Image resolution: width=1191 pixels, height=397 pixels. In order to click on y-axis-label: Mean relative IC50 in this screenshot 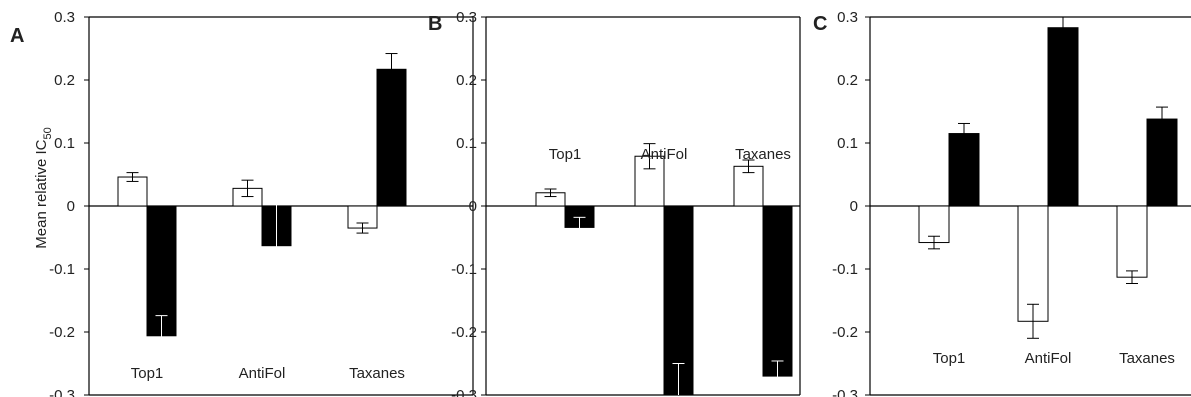, I will do `click(43, 187)`.